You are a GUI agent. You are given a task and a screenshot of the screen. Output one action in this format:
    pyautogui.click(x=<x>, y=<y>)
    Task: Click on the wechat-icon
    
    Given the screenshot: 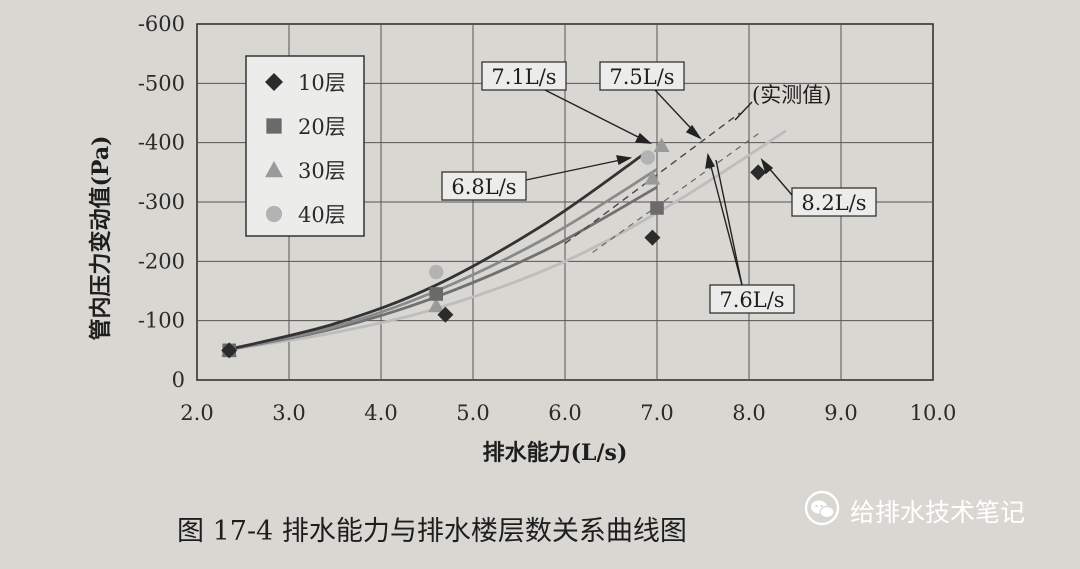 What is the action you would take?
    pyautogui.click(x=822, y=508)
    